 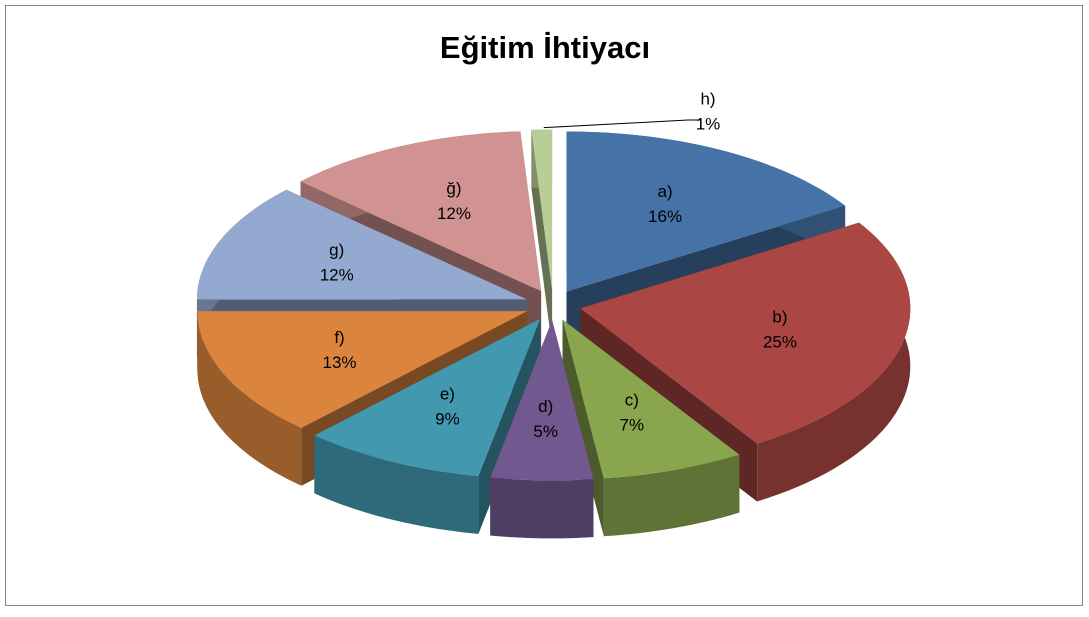 What do you see at coordinates (708, 123) in the screenshot?
I see `value-label: 1%` at bounding box center [708, 123].